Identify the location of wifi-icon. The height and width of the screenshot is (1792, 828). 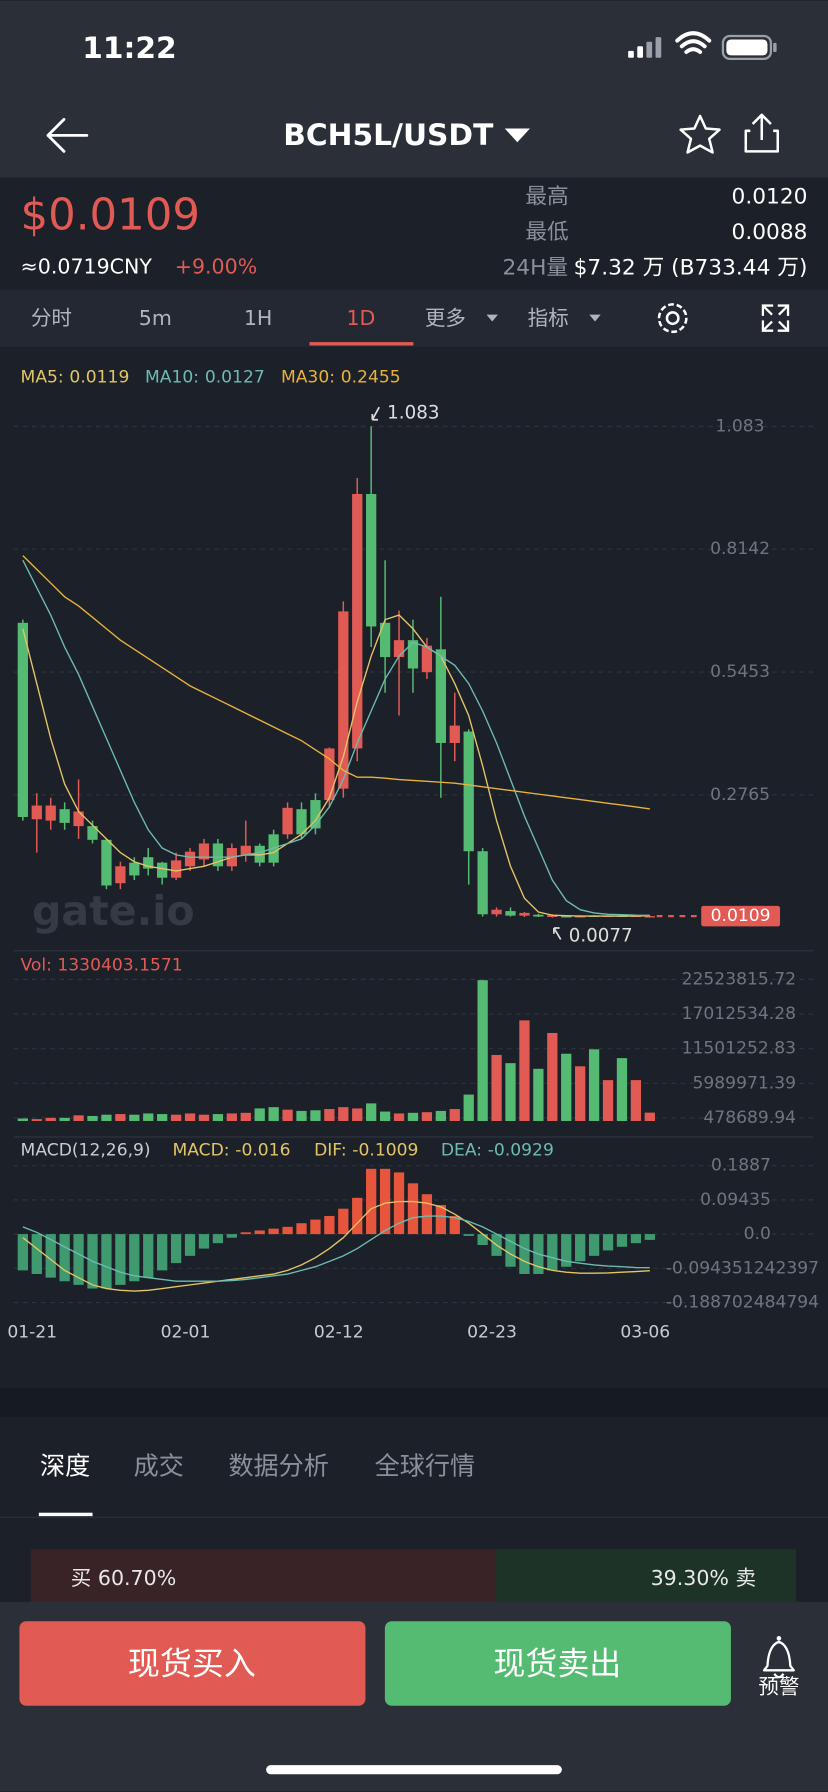
(693, 43).